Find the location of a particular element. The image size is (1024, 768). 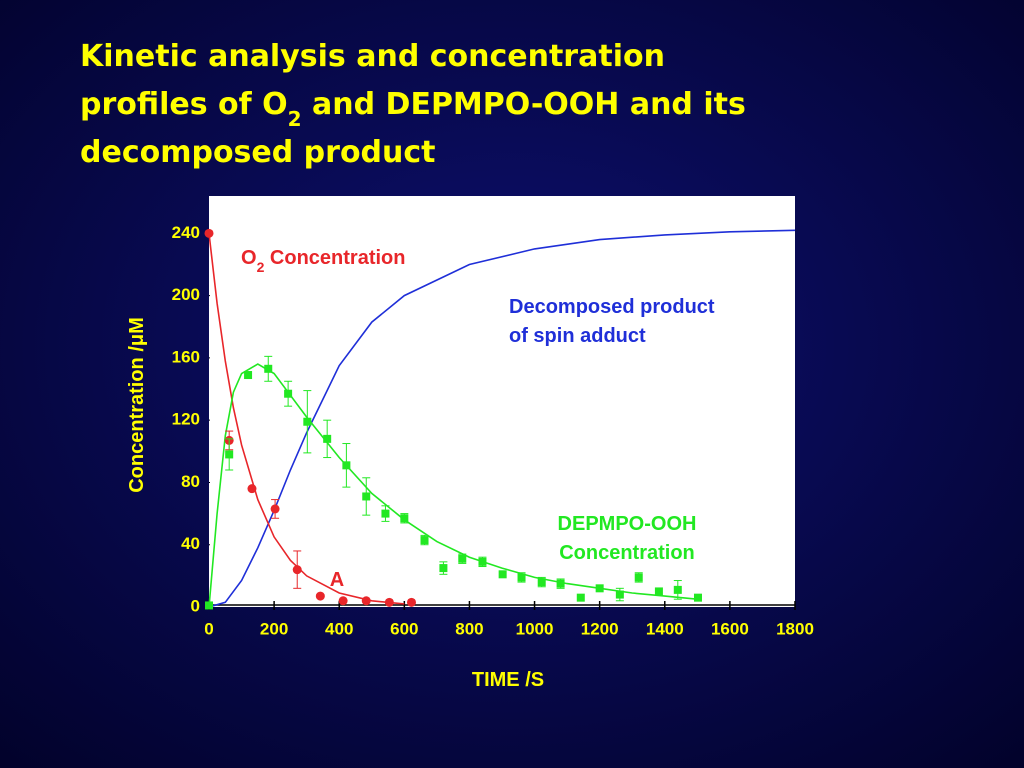

annotation: Decomposed product is located at coordinates (612, 307).